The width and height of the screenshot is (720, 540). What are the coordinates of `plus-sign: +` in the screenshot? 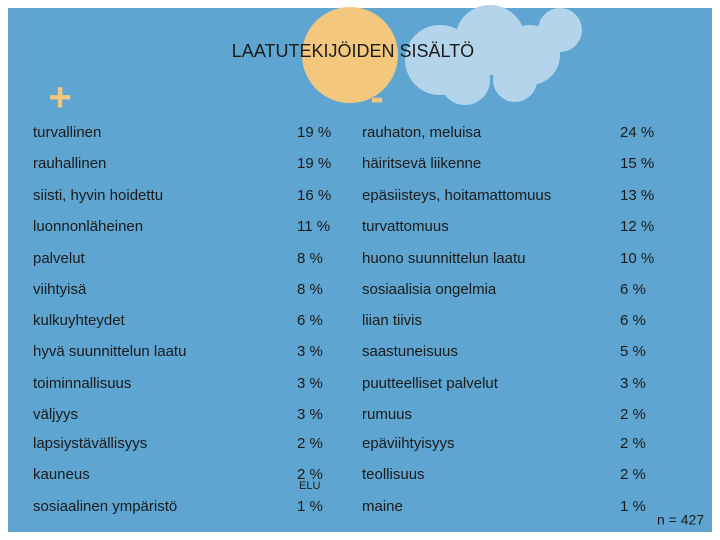 It's located at (59, 98).